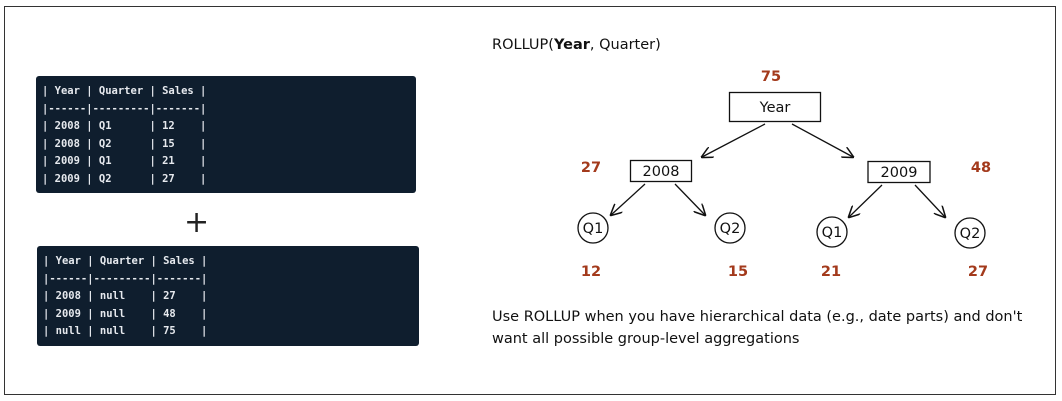  Describe the element at coordinates (125, 331) in the screenshot. I see `code-line: | null | null | 75 |` at that location.